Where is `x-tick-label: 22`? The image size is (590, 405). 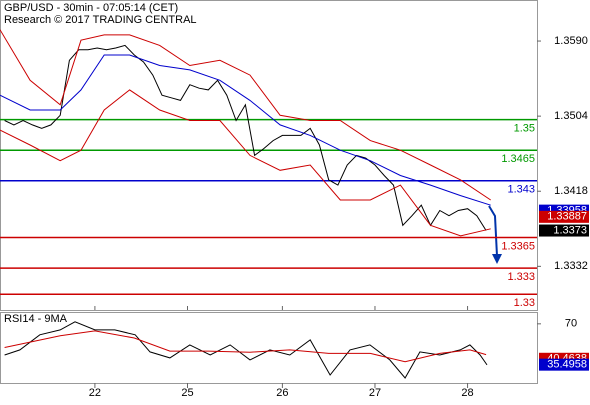
x-tick-label: 22 is located at coordinates (95, 393).